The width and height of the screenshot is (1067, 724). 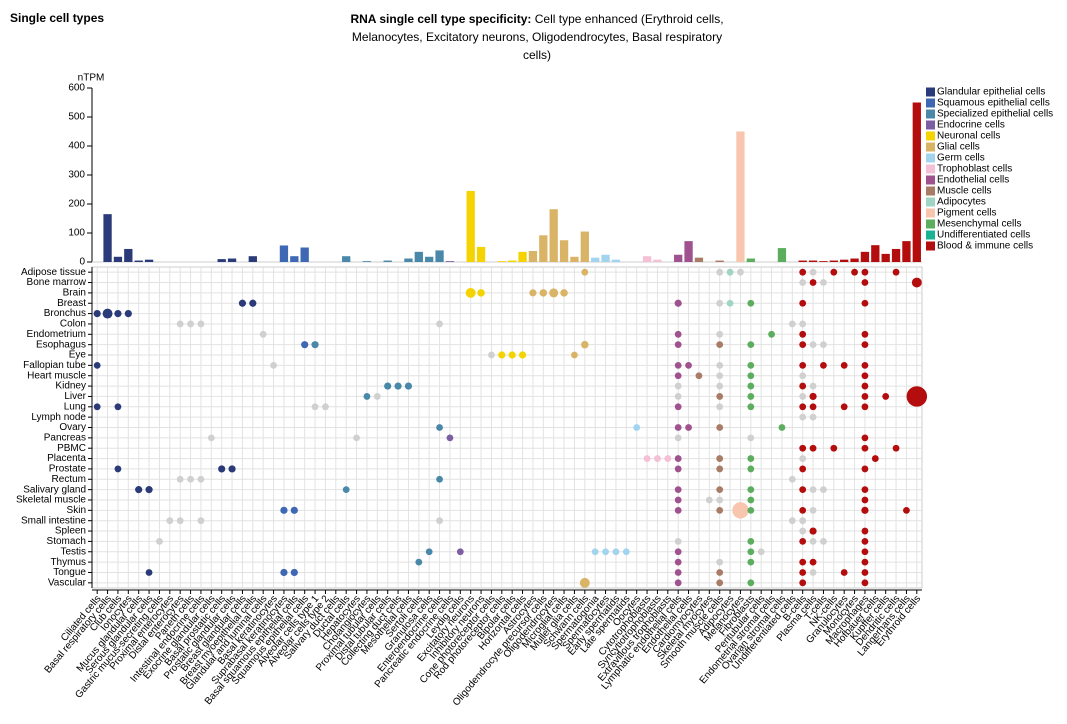 What do you see at coordinates (995, 114) in the screenshot?
I see `legend-label: Specialized epithelial cells` at bounding box center [995, 114].